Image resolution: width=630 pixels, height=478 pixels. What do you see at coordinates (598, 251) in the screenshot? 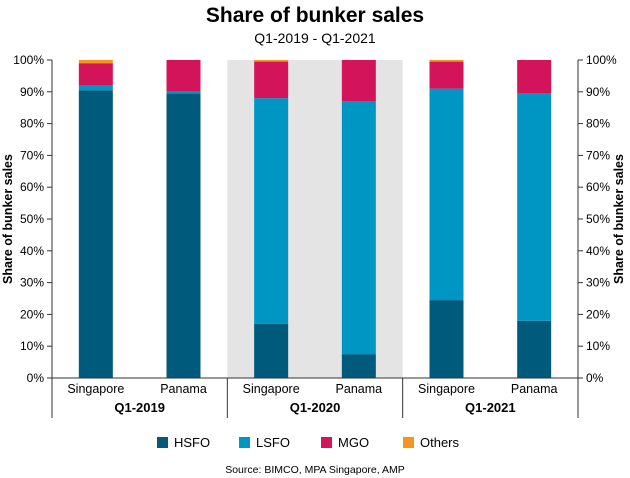
I see `y-tick-label-right: 40%` at bounding box center [598, 251].